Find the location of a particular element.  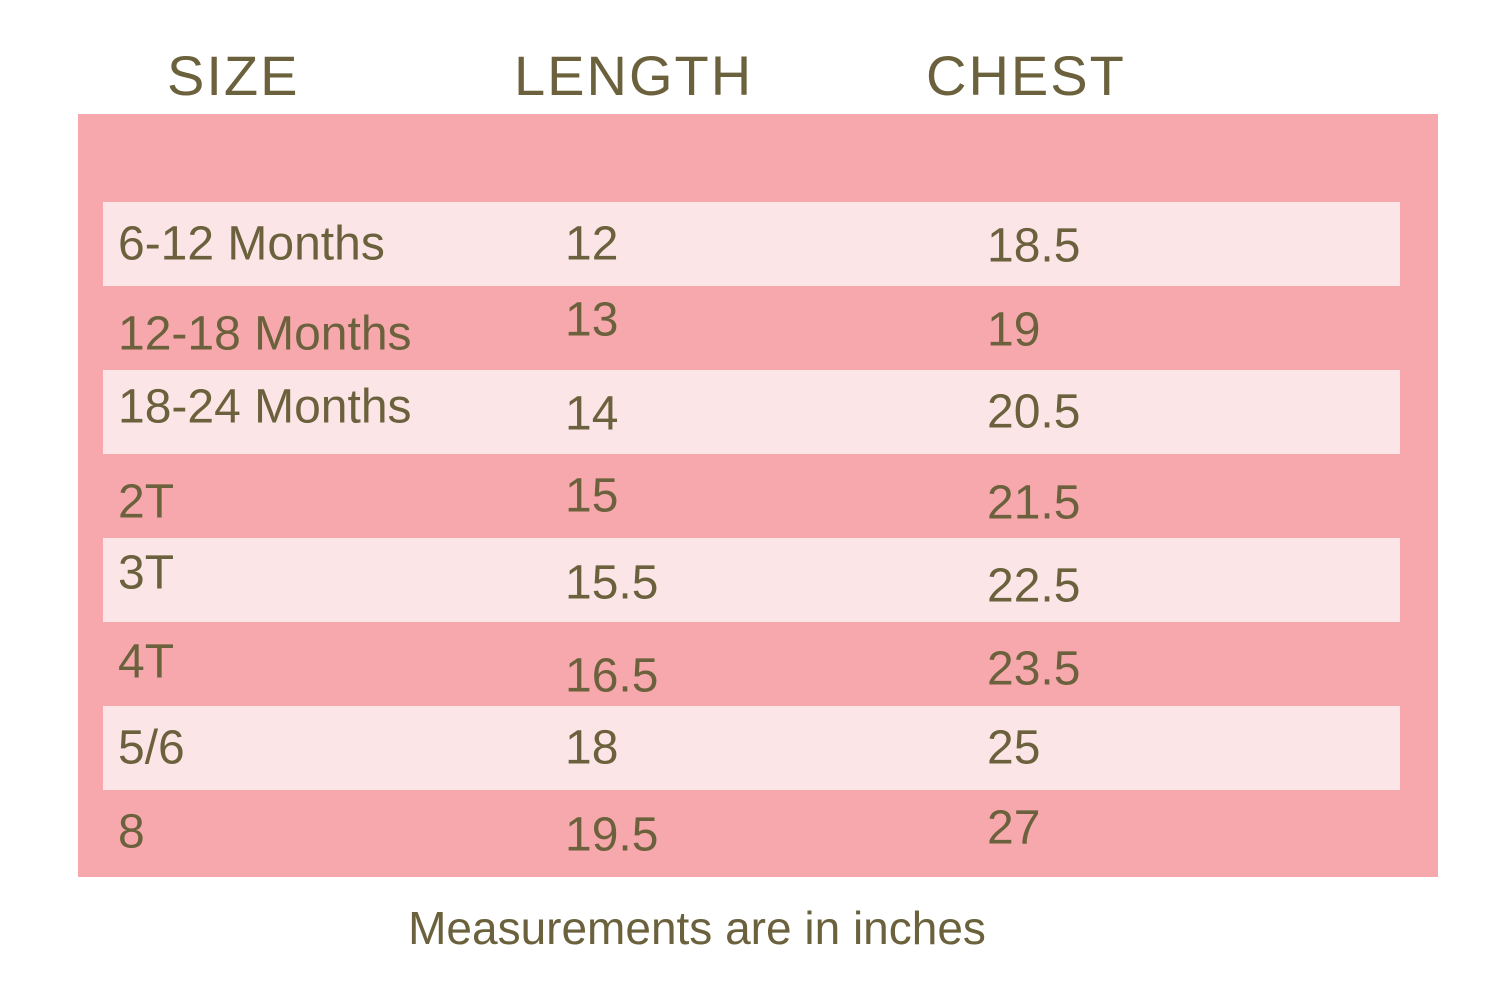

cell-size: 18-24 Months is located at coordinates (265, 407).